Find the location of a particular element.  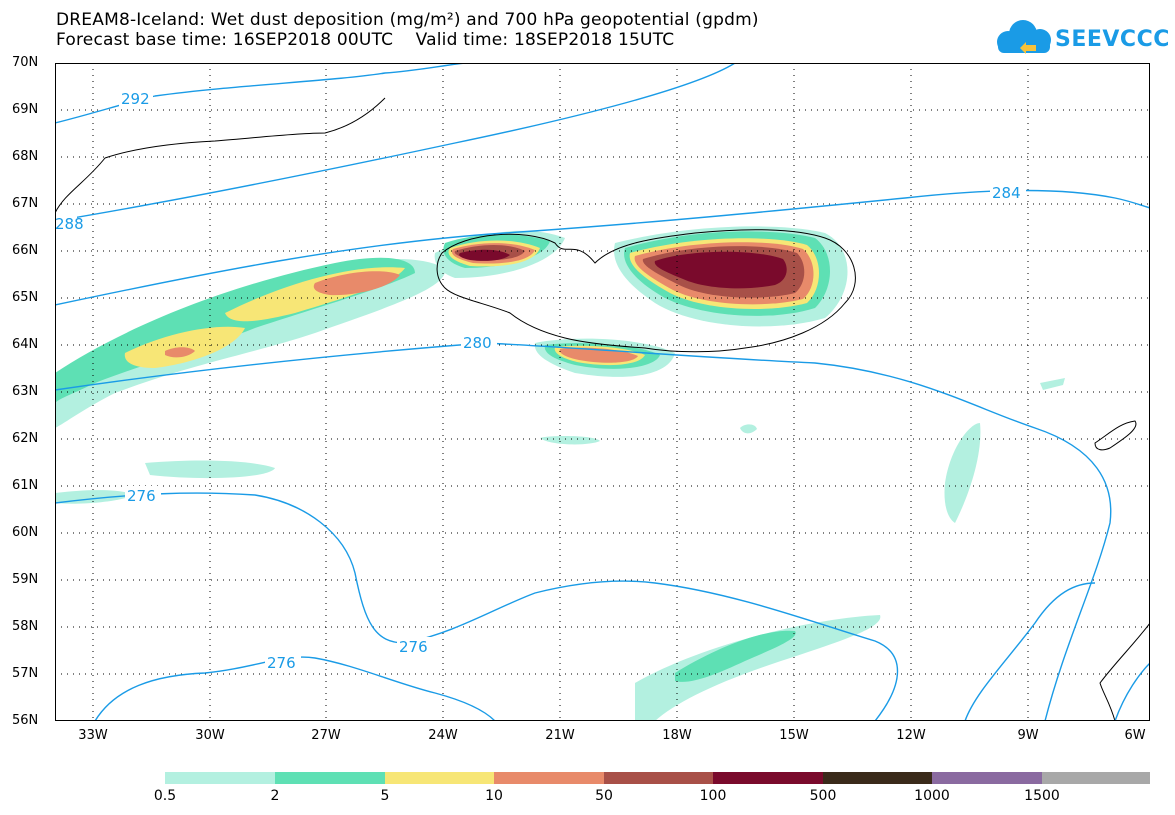

contour-label: 284 is located at coordinates (1006, 193).